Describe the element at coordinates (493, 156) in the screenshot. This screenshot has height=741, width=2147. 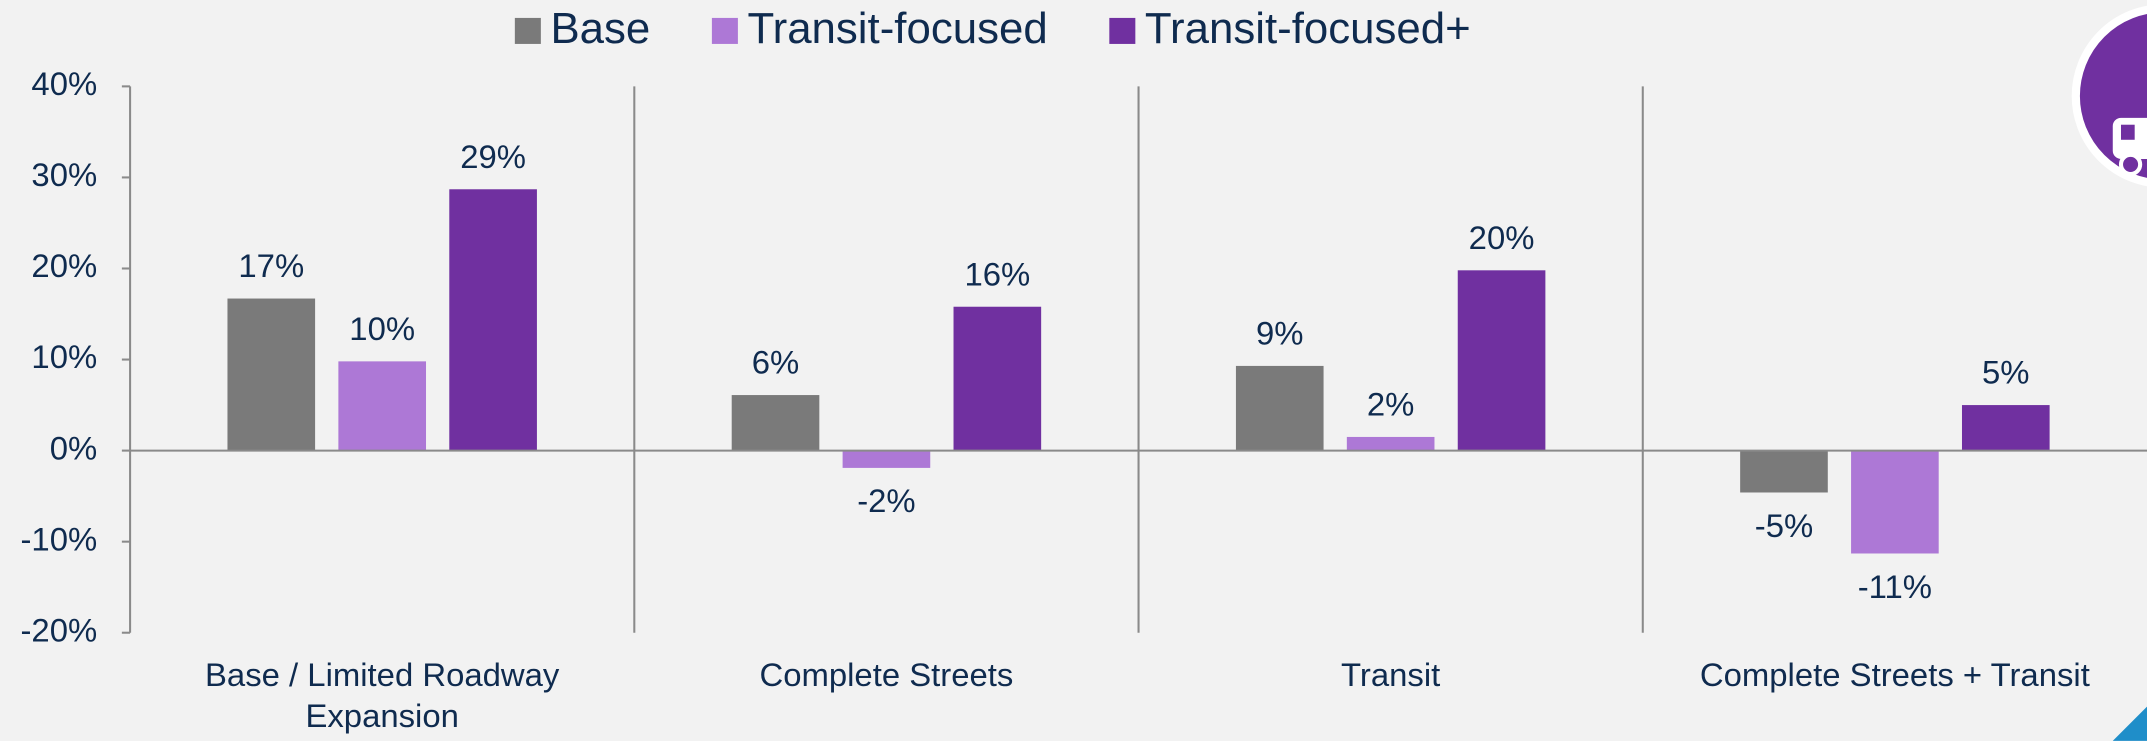
I see `value-label: 29%` at that location.